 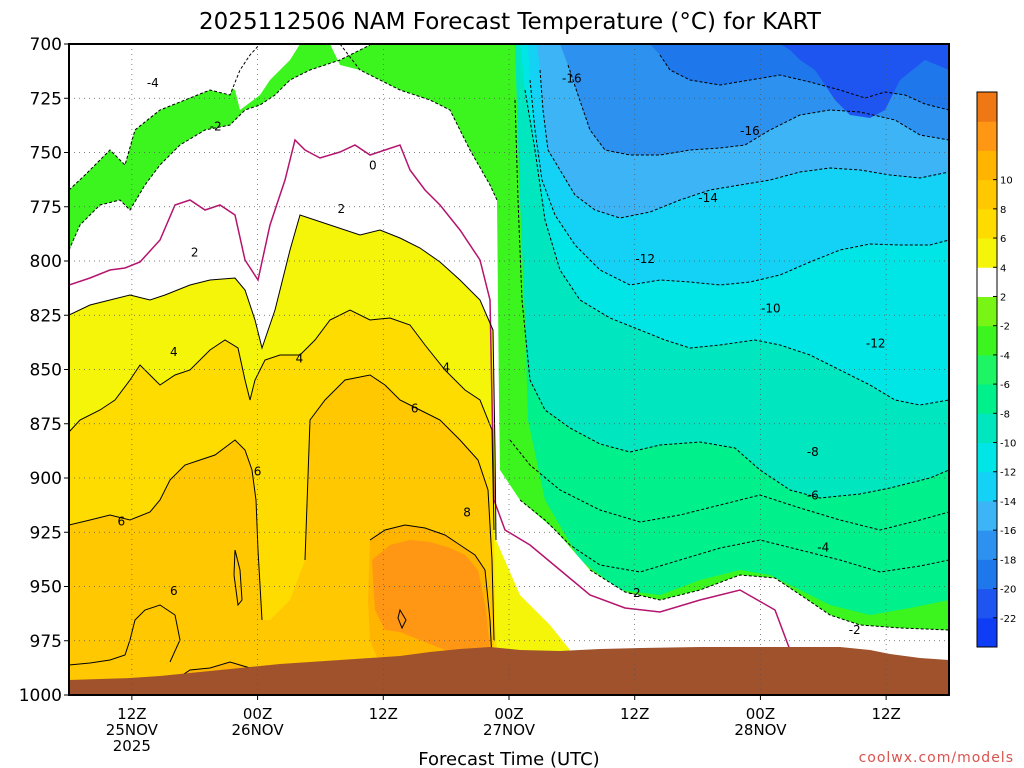 What do you see at coordinates (46, 316) in the screenshot?
I see `y-tick-label: 825` at bounding box center [46, 316].